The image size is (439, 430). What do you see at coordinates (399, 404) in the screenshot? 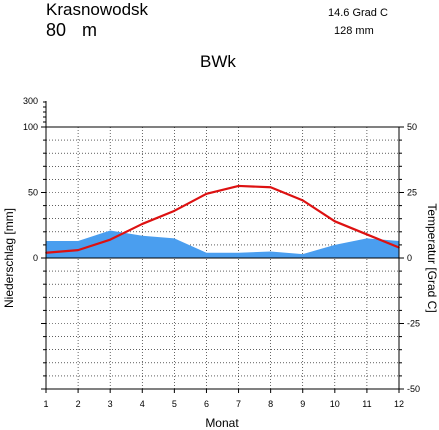
I see `x-tick-label: 12` at bounding box center [399, 404].